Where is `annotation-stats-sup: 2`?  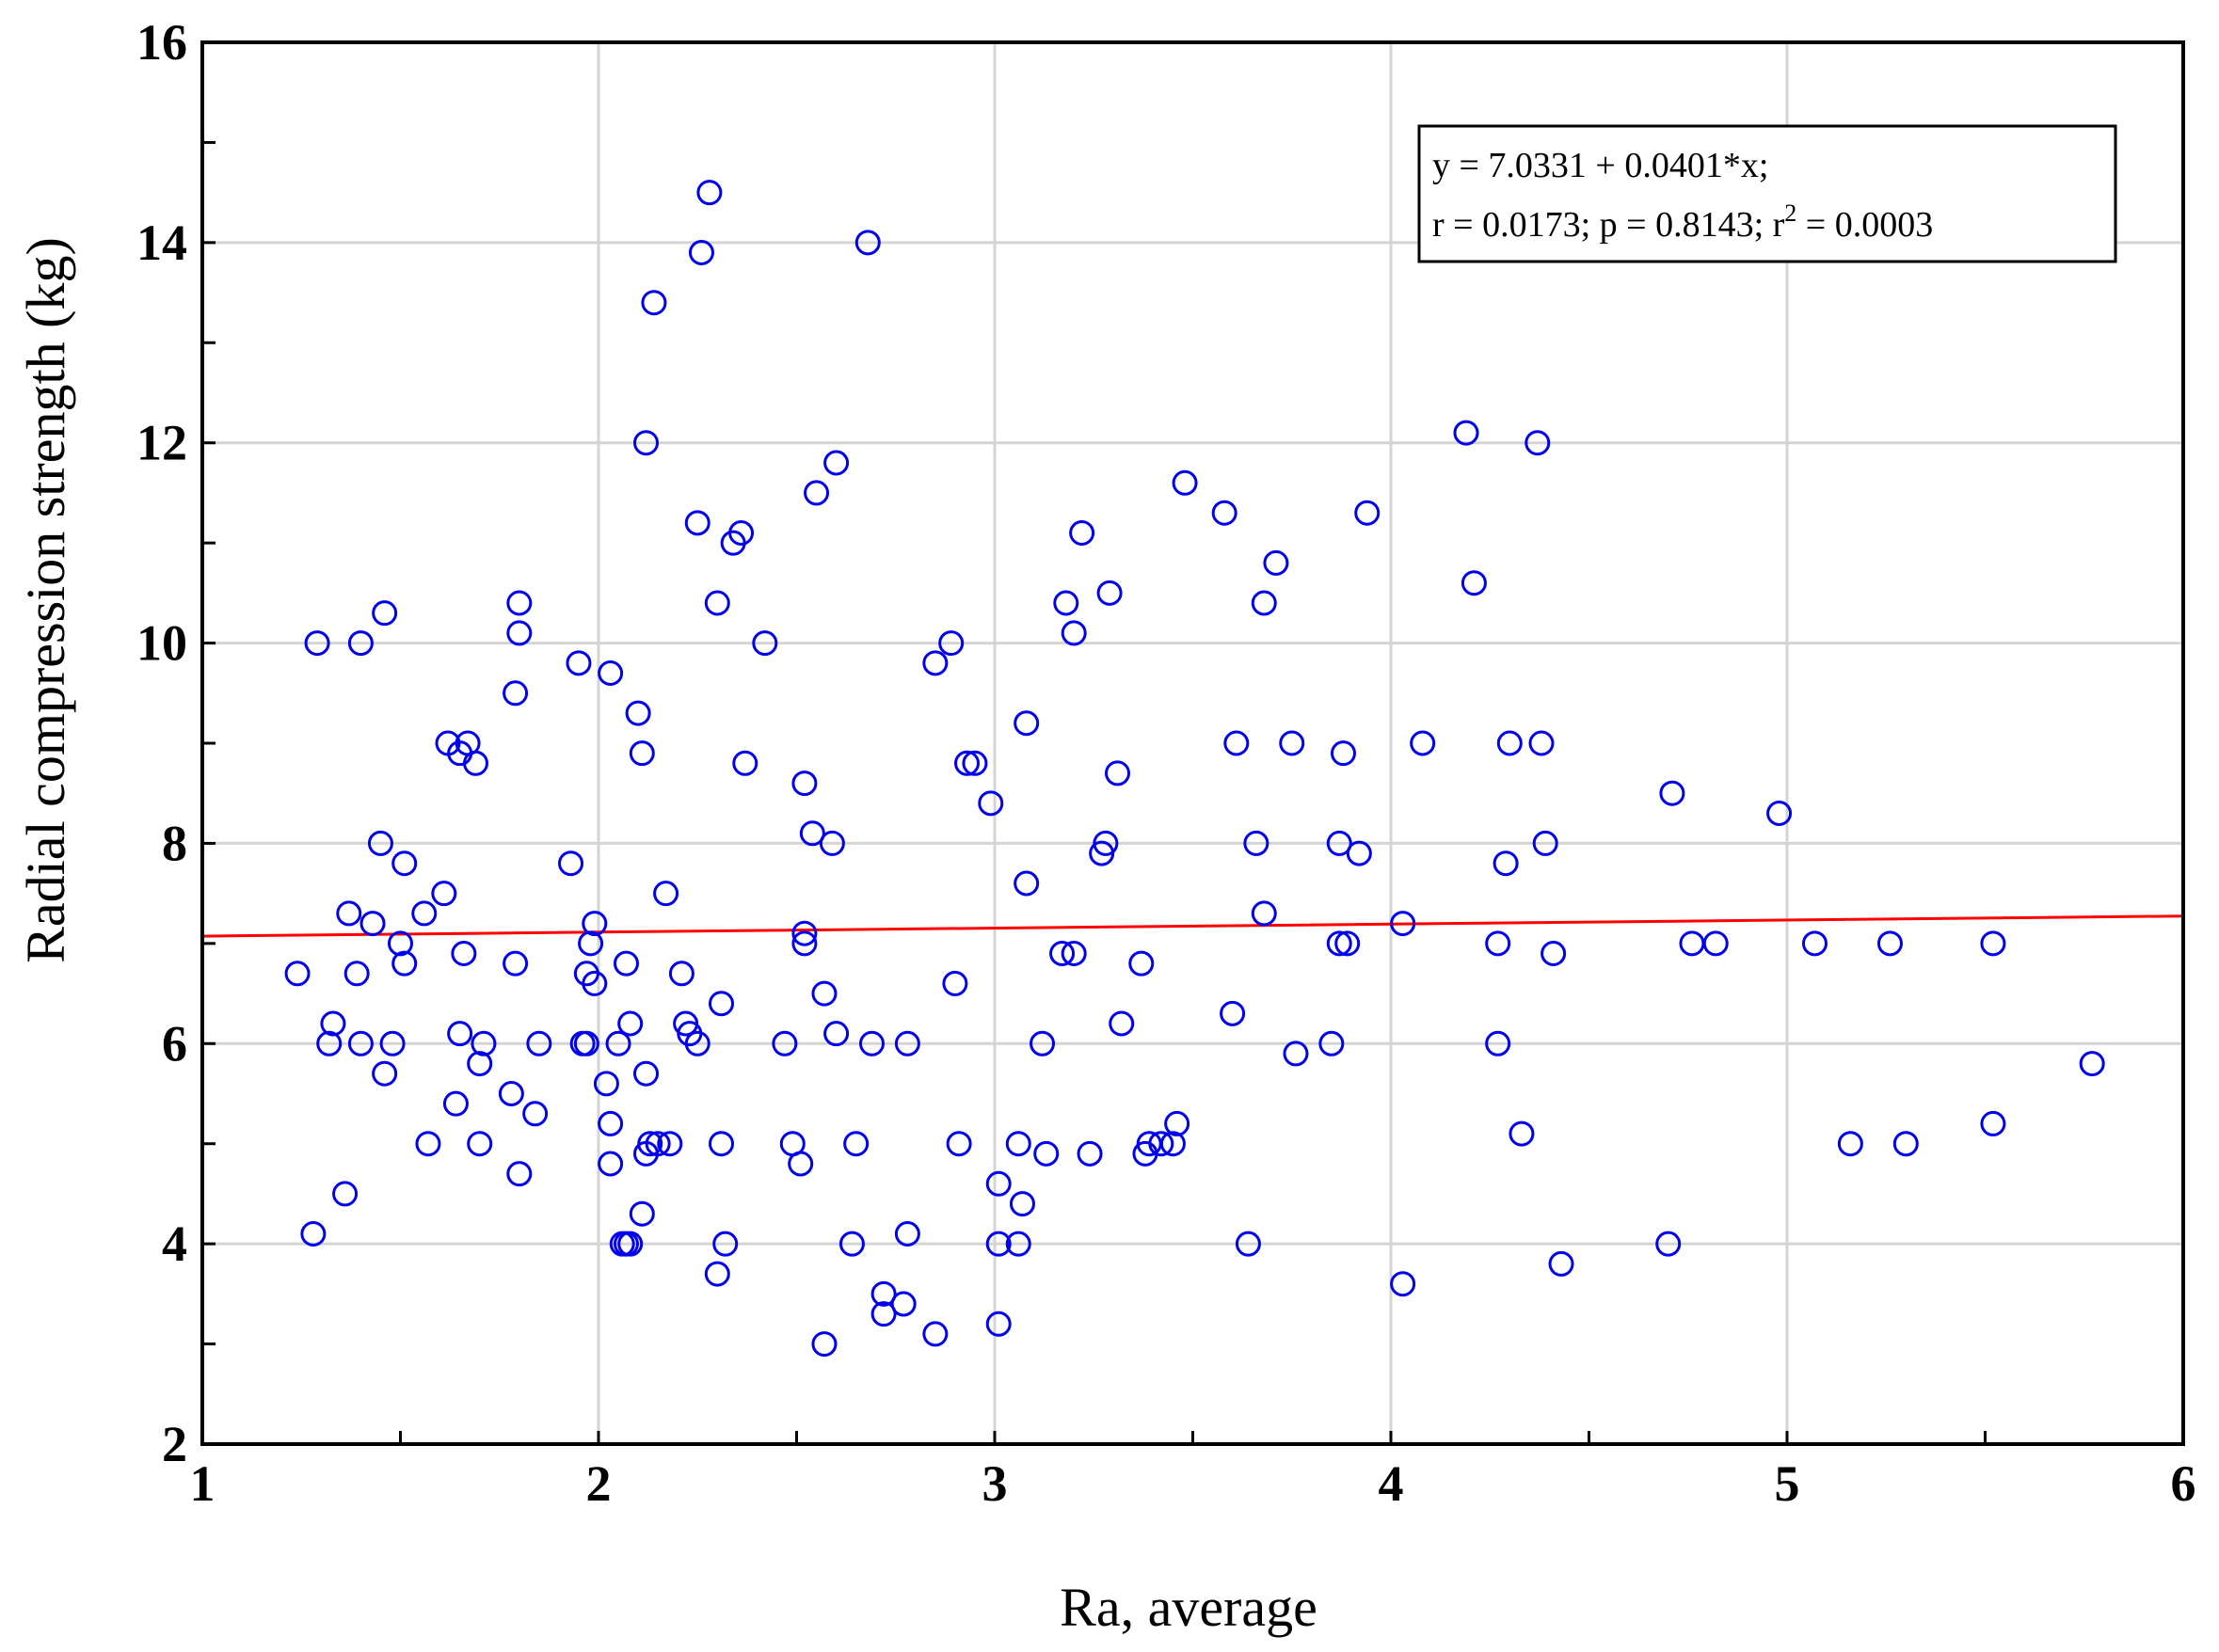
annotation-stats-sup: 2 is located at coordinates (1790, 213).